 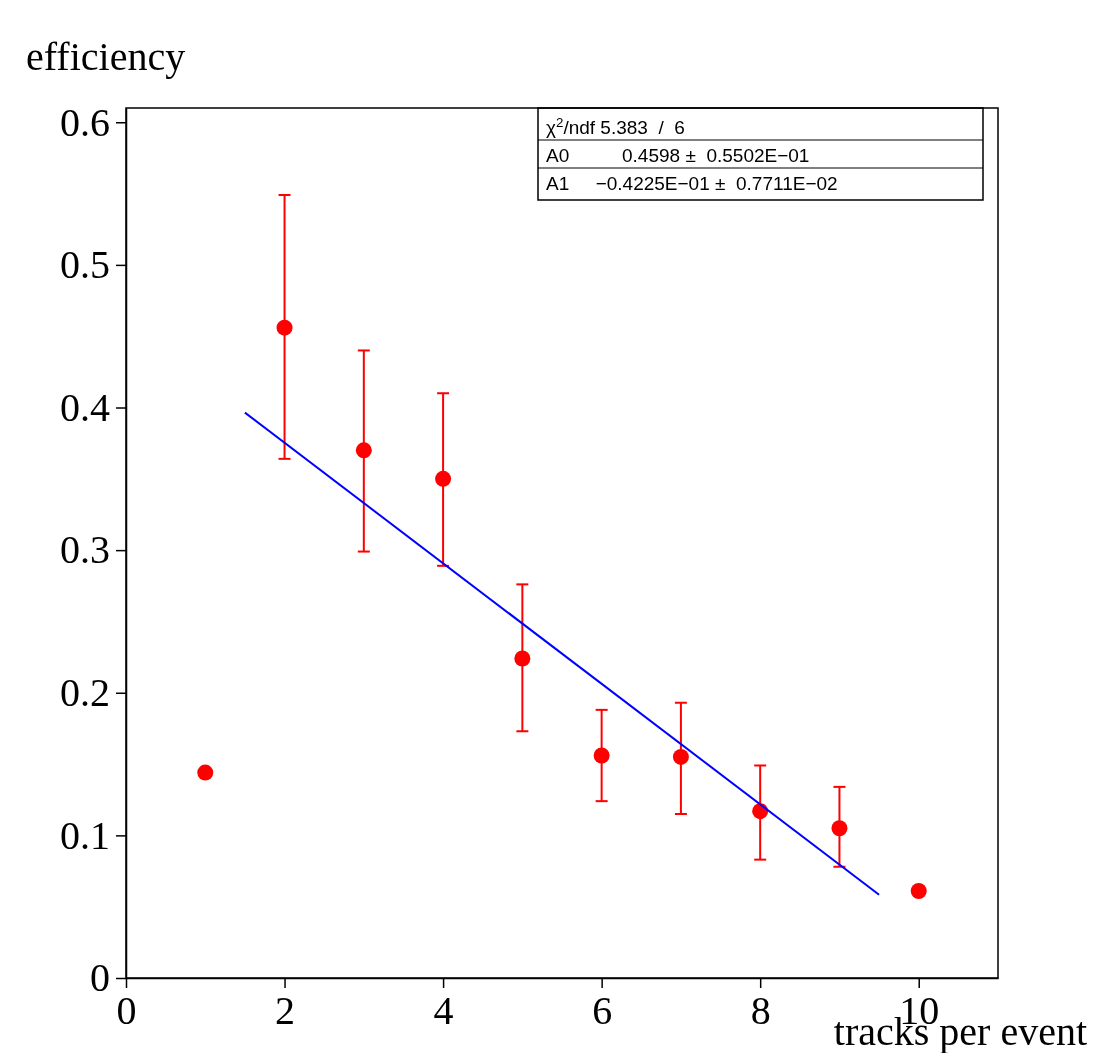 I want to click on annotation: A1 −0.4225E−01 ± 0.7711E−02, so click(x=692, y=183).